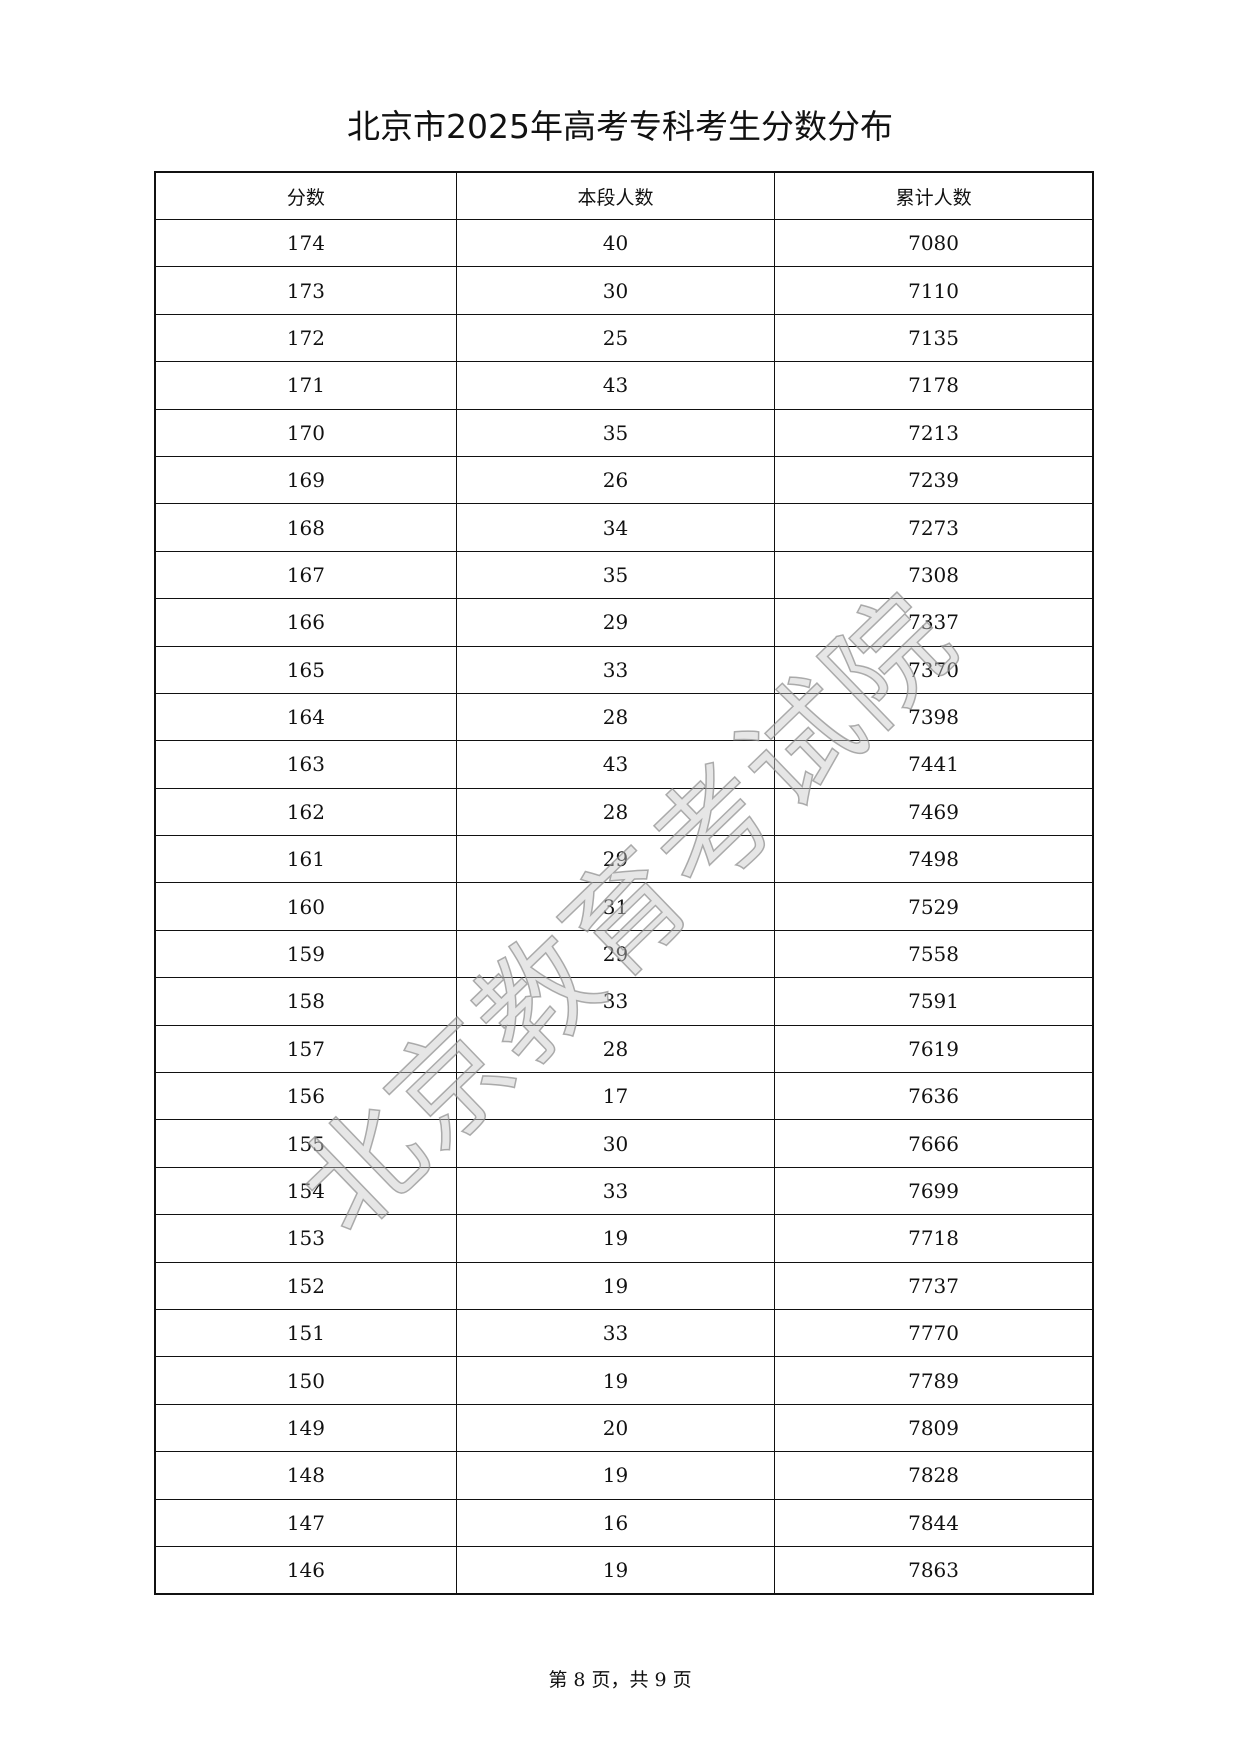 This screenshot has height=1753, width=1240. What do you see at coordinates (934, 290) in the screenshot?
I see `cell-cumulative-count: 7110` at bounding box center [934, 290].